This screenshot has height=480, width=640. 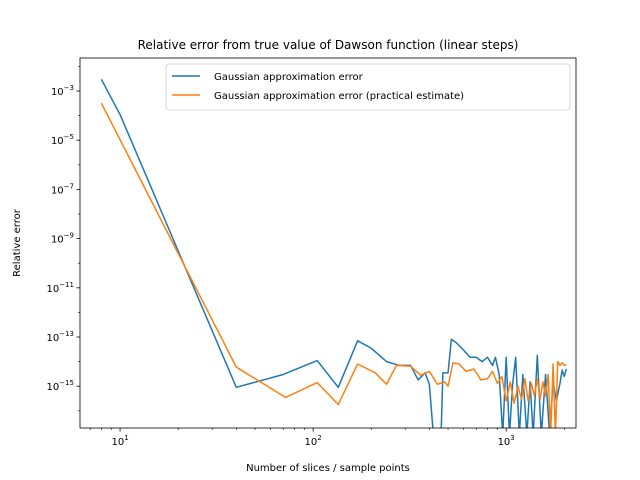 I want to click on y-tick-label: 10⁻¹³, so click(x=60, y=337).